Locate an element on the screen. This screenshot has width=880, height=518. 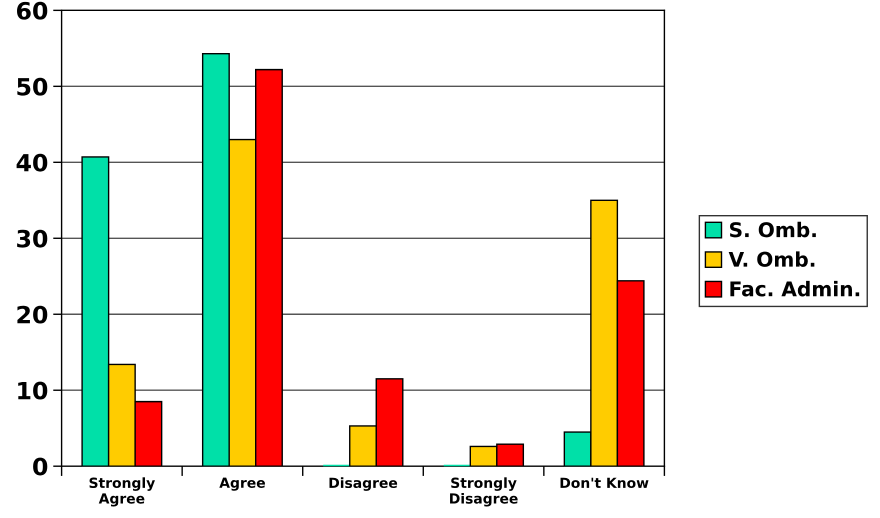
y-tick-label: 30 is located at coordinates (32, 239).